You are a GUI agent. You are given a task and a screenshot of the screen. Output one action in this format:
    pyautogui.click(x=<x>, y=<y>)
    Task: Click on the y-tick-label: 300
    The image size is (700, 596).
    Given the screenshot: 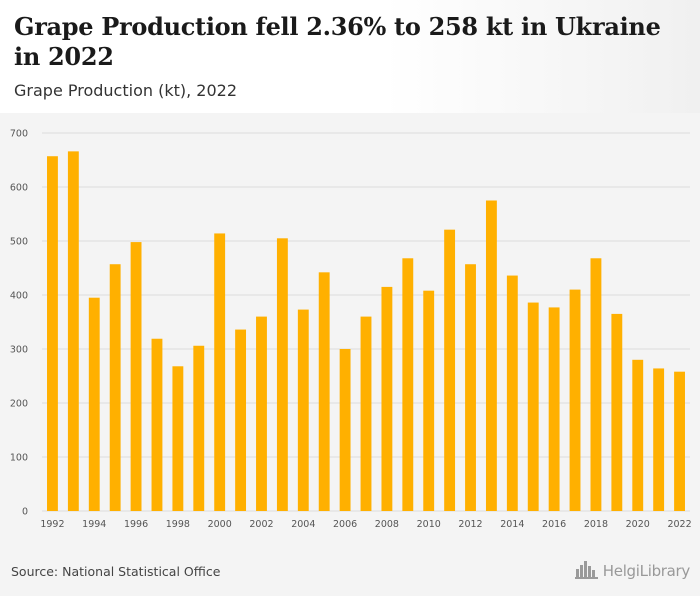 What is the action you would take?
    pyautogui.click(x=19, y=350)
    